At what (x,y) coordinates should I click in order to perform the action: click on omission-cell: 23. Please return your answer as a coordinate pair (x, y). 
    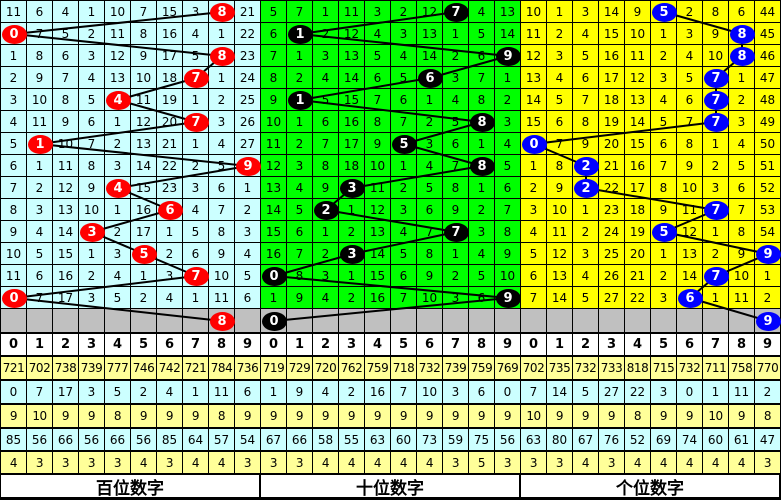
    Looking at the image, I should click on (612, 210).